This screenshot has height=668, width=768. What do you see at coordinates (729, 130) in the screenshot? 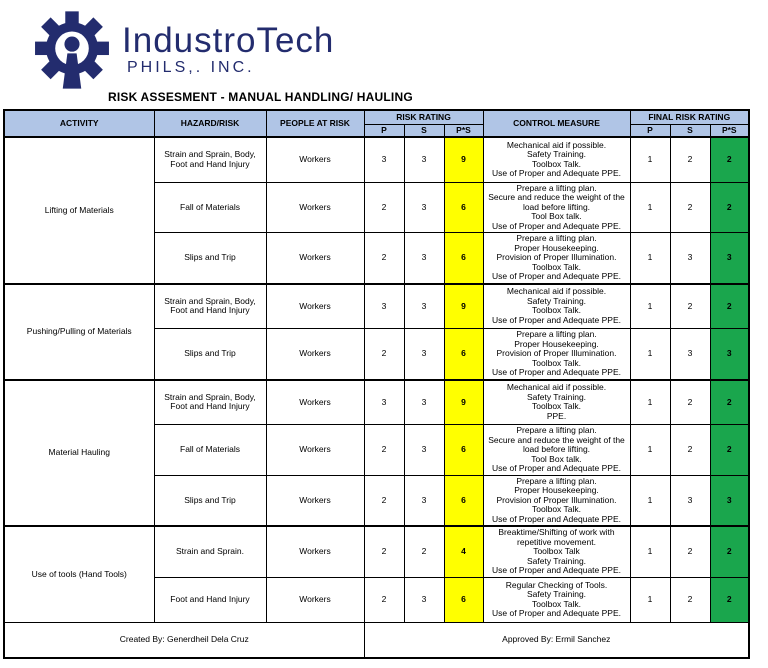
I see `col-subheader-final-ps: P*S` at bounding box center [729, 130].